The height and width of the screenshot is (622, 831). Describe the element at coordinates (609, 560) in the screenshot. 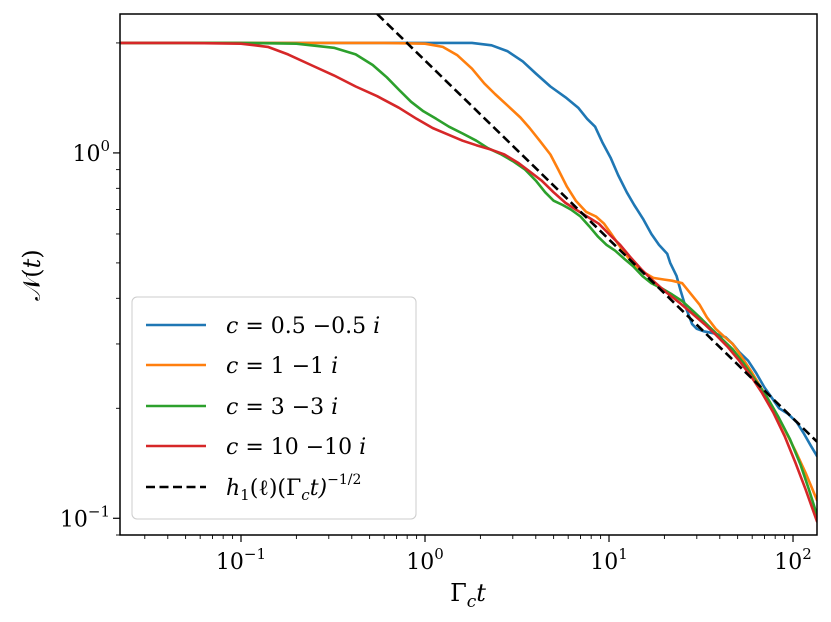

I see `x-tick-label-3: 10¹` at that location.